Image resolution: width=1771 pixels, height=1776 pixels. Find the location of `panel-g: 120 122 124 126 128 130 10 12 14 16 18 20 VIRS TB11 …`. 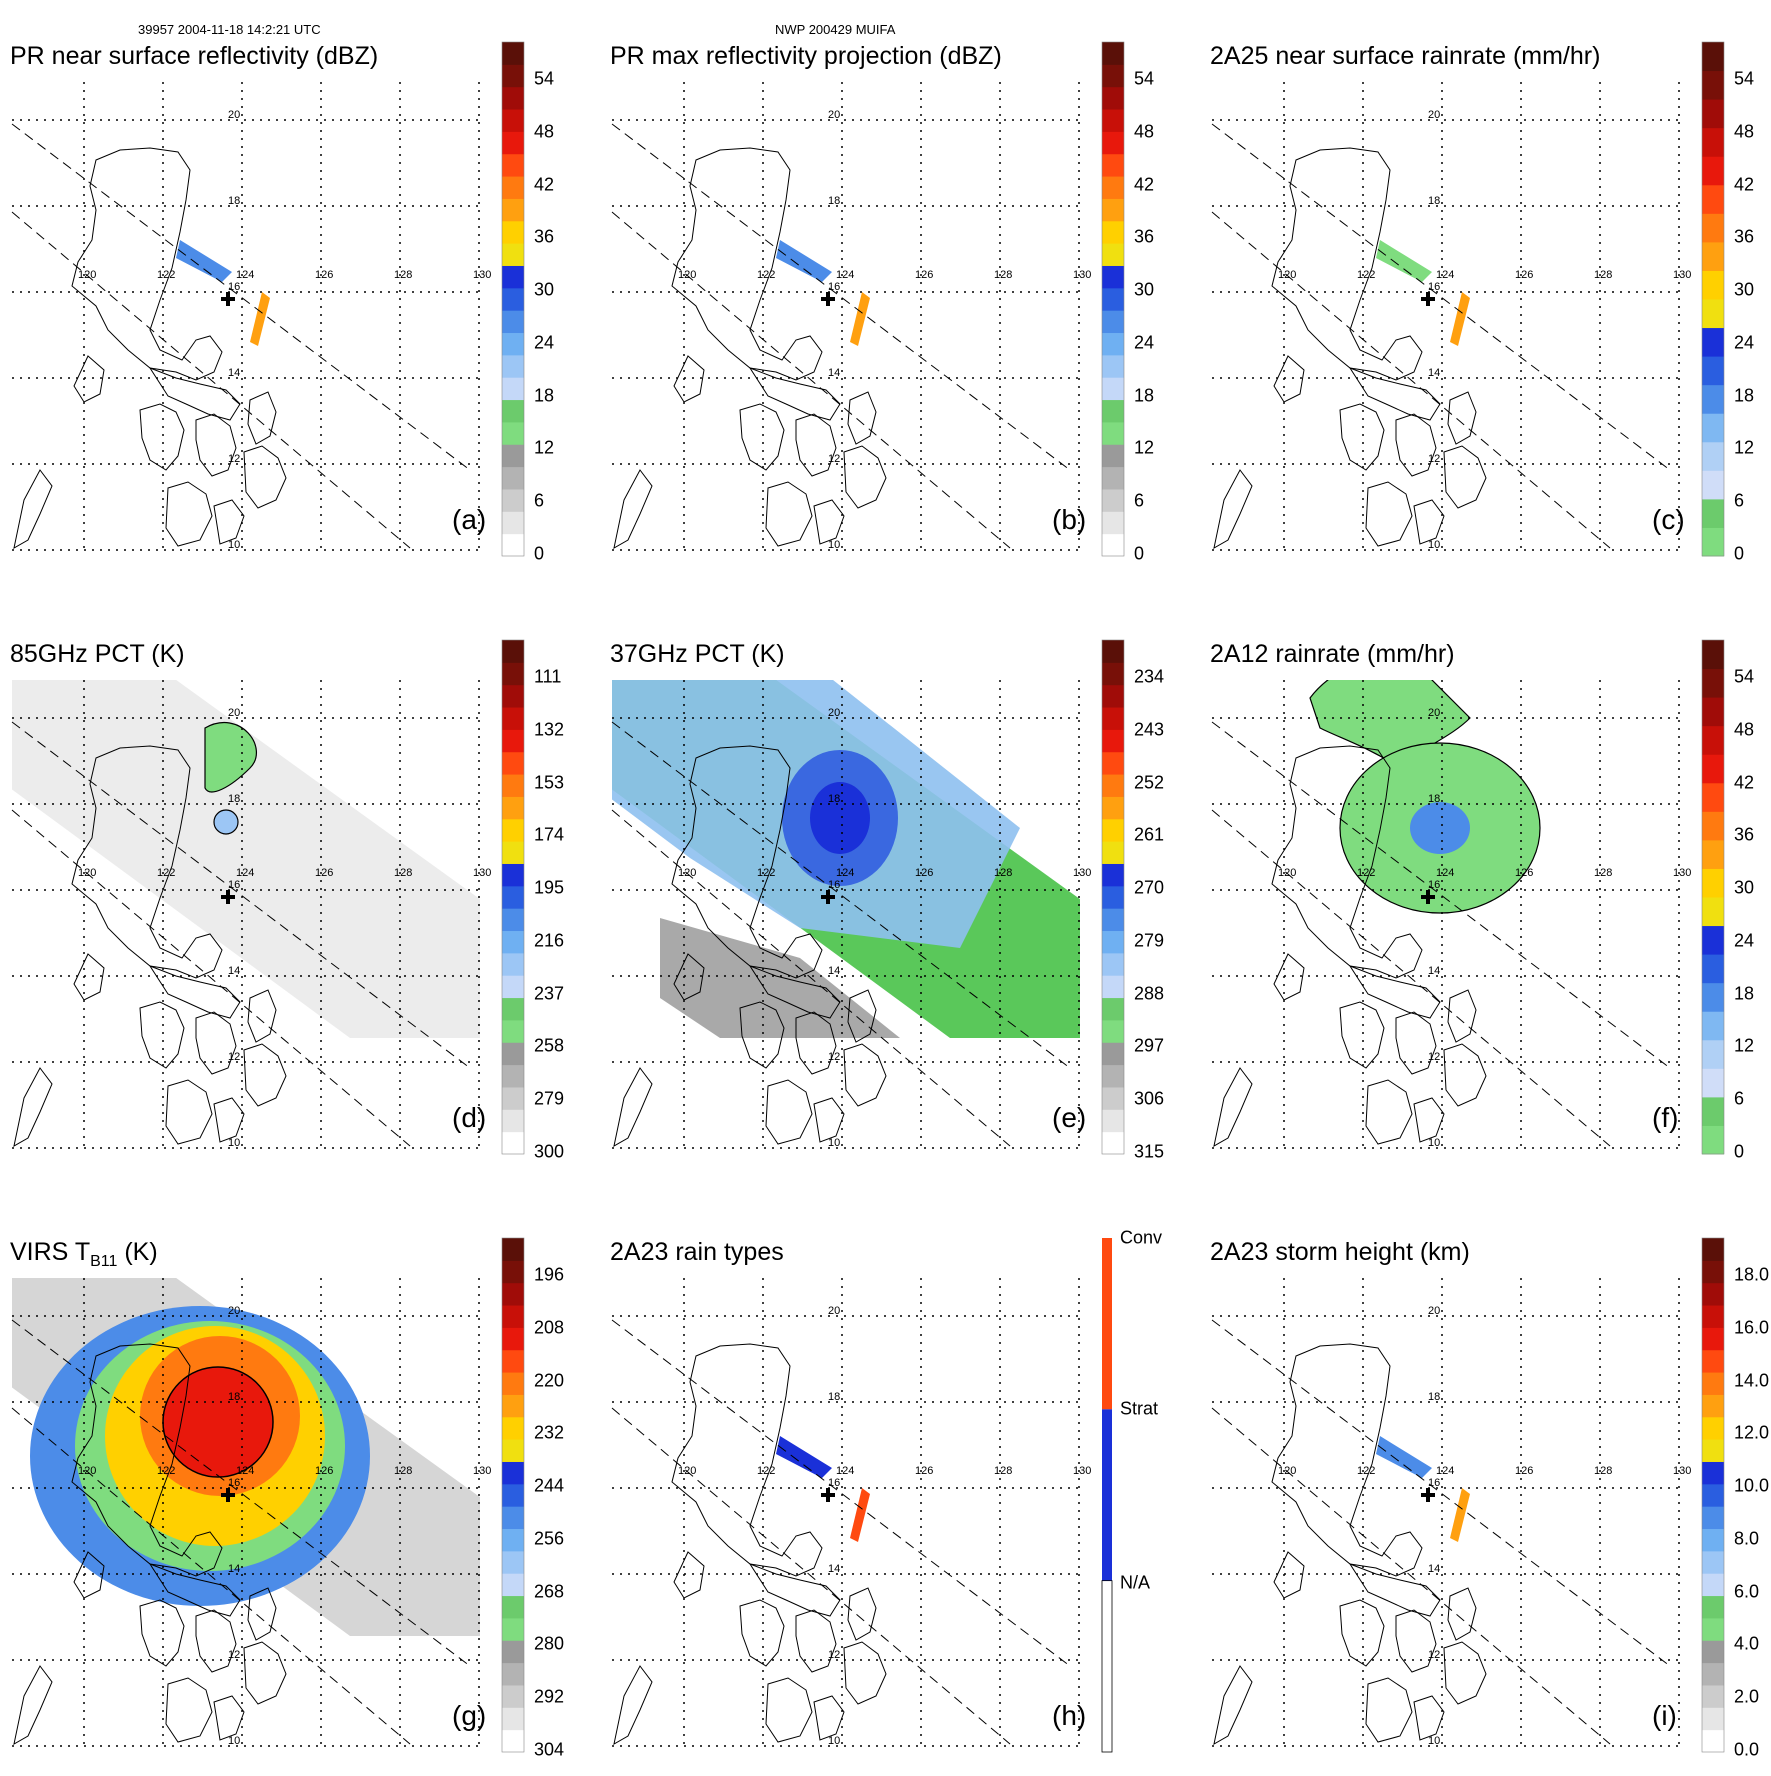

panel-g: 120 122 124 126 128 130 10 12 14 16 18 20 VIRS TB11 … is located at coordinates (282, 1486).